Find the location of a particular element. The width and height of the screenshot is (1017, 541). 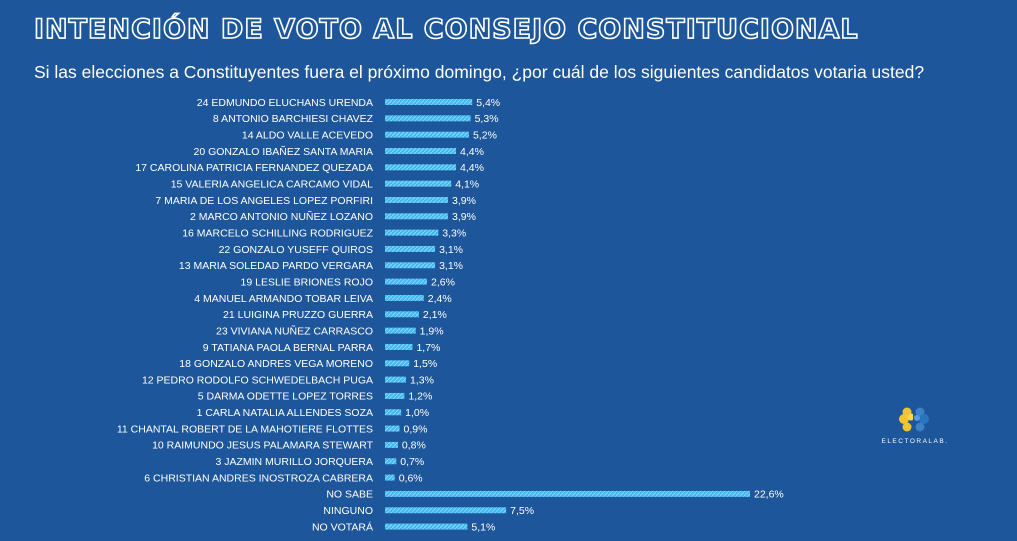

value-label: 0,8% is located at coordinates (414, 446).